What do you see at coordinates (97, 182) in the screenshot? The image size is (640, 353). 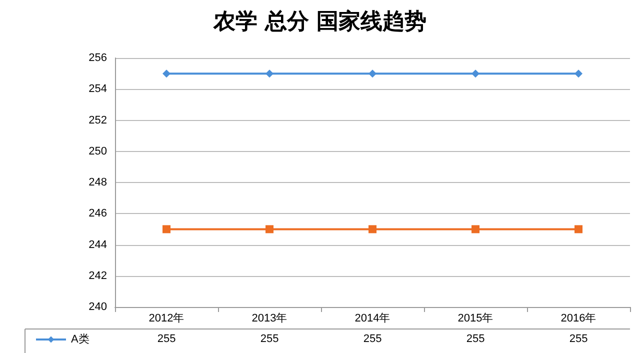 I see `y-tick-label: 248` at bounding box center [97, 182].